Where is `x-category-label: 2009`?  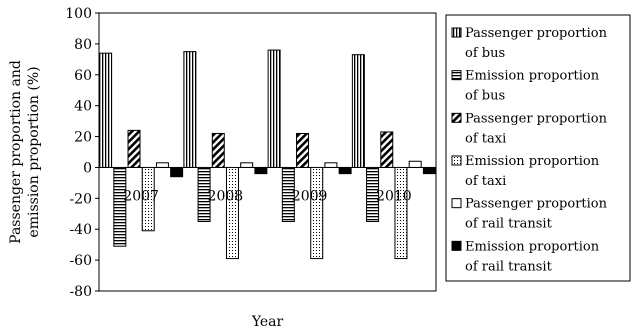 x-category-label: 2009 is located at coordinates (310, 196).